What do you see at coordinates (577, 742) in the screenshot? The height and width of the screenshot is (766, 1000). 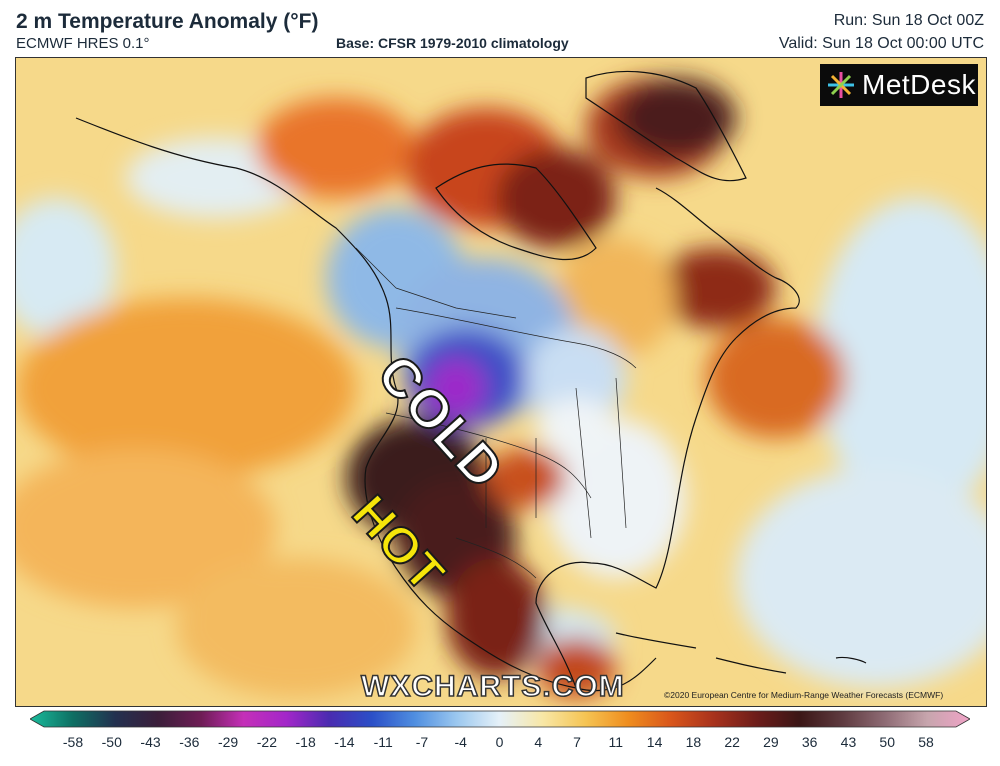 I see `colorbar-tick-label: 7` at bounding box center [577, 742].